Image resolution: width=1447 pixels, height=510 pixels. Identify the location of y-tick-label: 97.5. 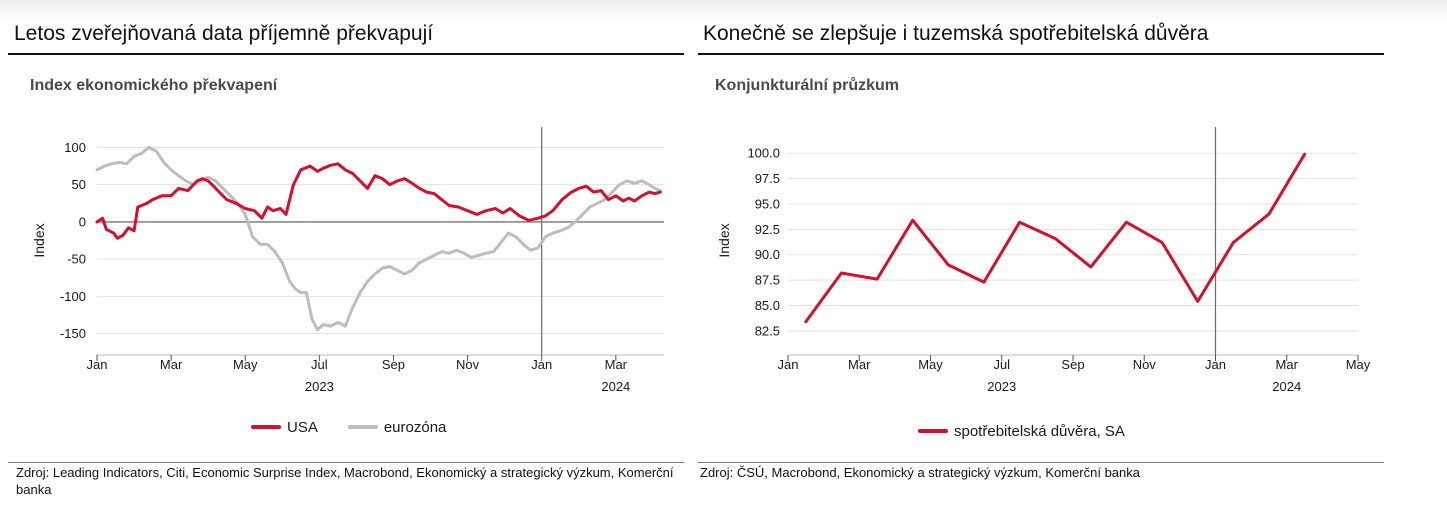
(767, 178).